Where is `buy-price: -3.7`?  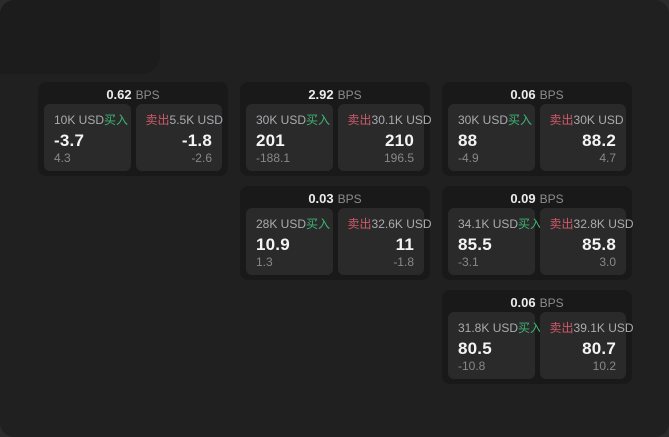
buy-price: -3.7 is located at coordinates (69, 140).